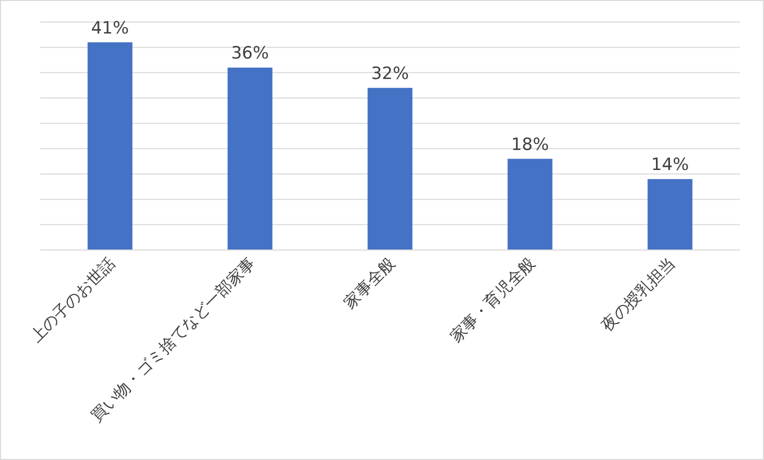  Describe the element at coordinates (638, 294) in the screenshot. I see `x-tick-label: 夜の授乳担当` at that location.